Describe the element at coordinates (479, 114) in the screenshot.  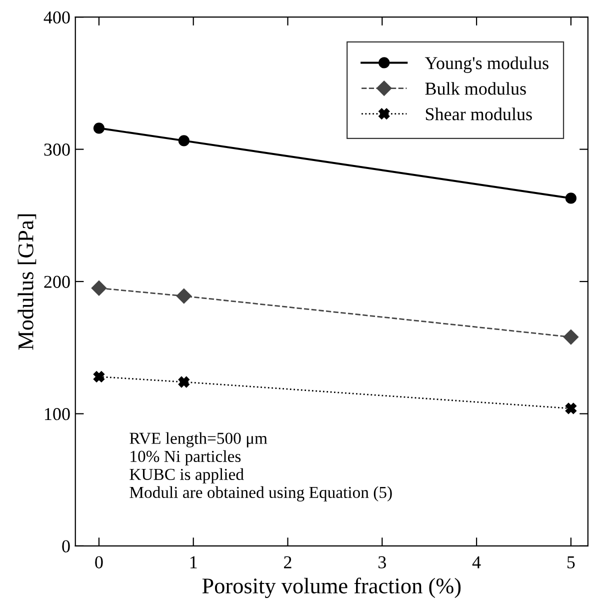
I see `legend-label: Shear modulus` at that location.